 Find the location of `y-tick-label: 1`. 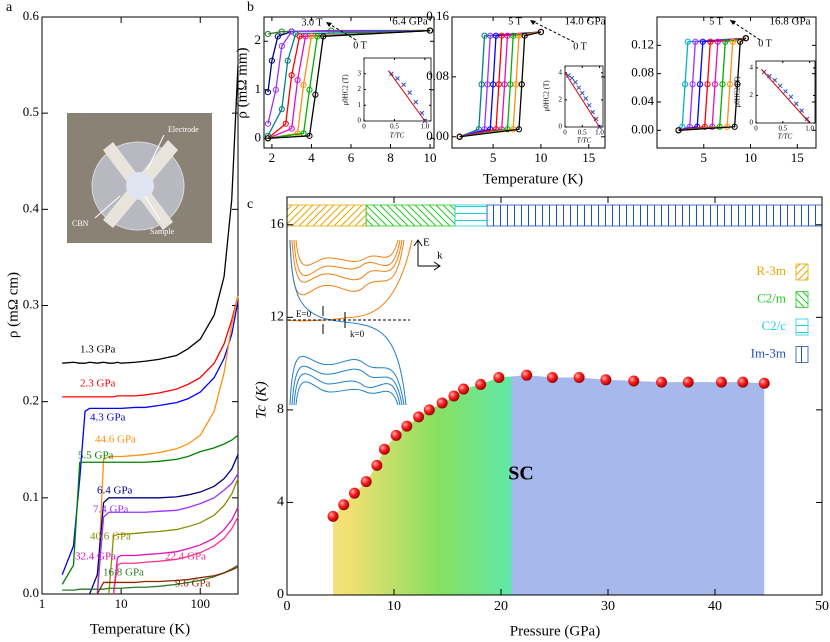

y-tick-label: 1 is located at coordinates (258, 88).